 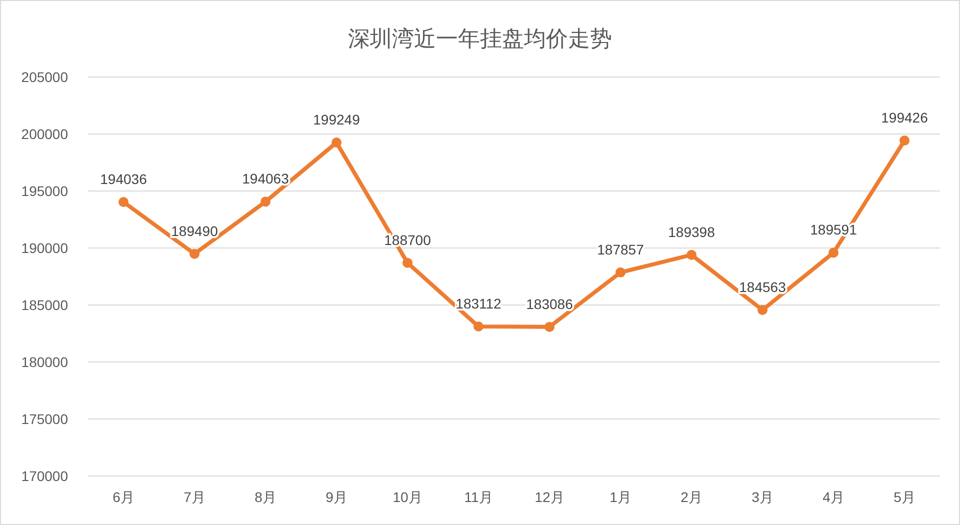 I want to click on x-tick-label: 9月, so click(x=337, y=497).